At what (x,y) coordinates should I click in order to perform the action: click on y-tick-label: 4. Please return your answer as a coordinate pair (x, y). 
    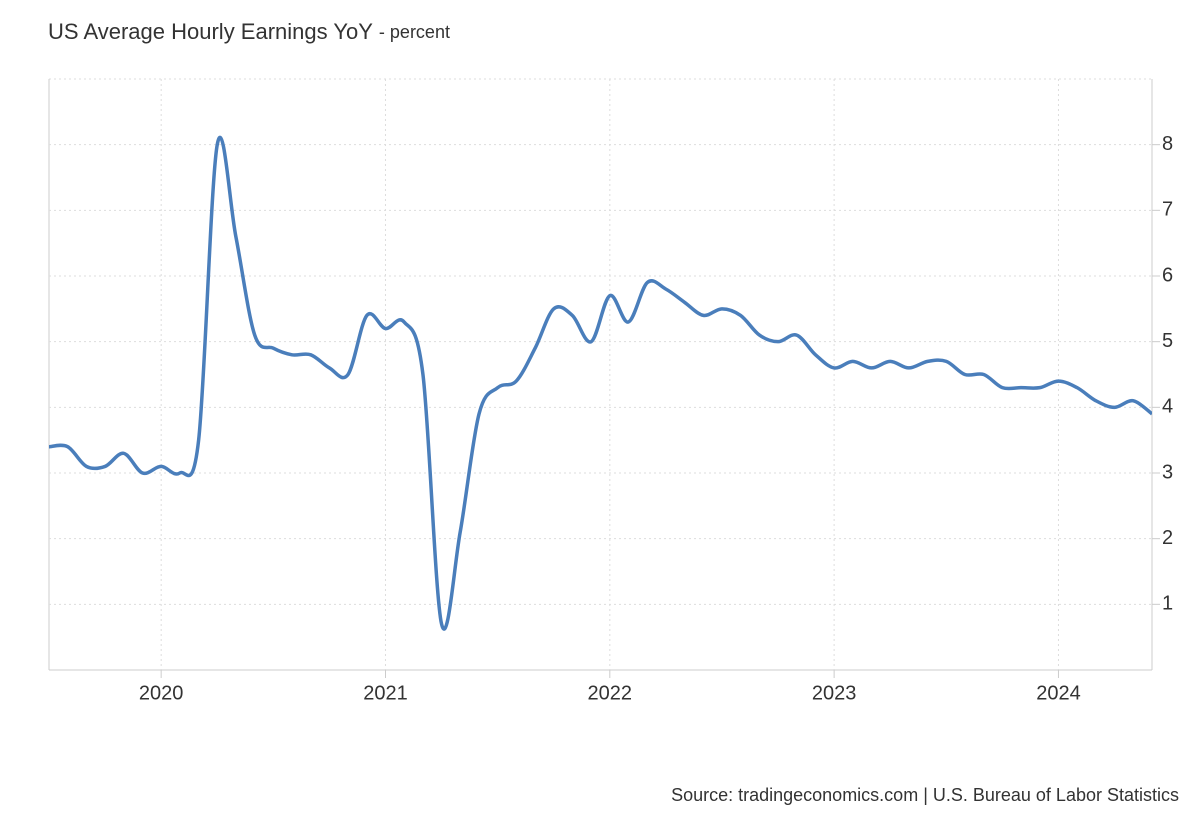
    Looking at the image, I should click on (1167, 407).